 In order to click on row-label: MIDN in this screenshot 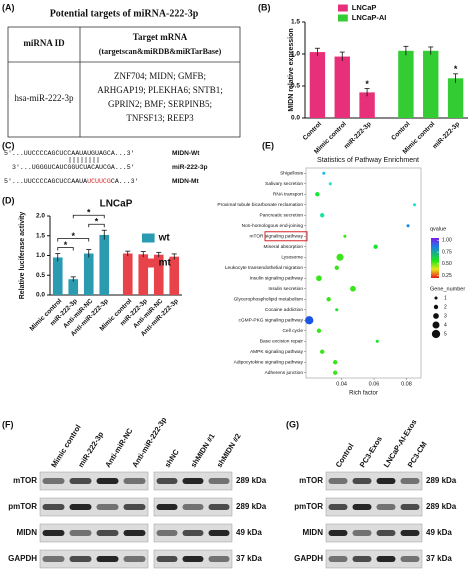, I will do `click(27, 532)`.